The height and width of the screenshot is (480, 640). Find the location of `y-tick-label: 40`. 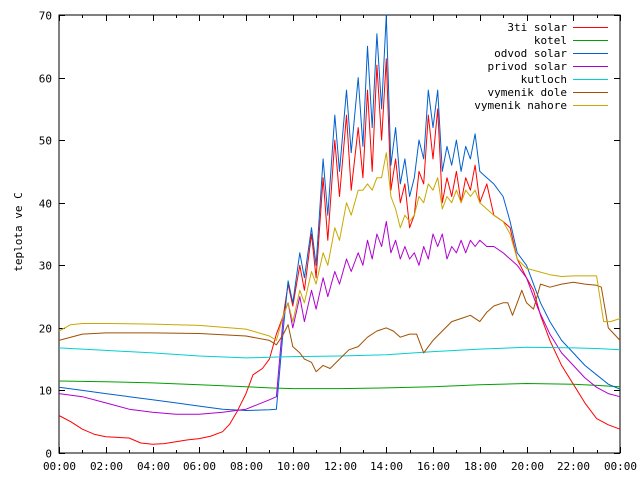

y-tick-label: 40 is located at coordinates (45, 204).